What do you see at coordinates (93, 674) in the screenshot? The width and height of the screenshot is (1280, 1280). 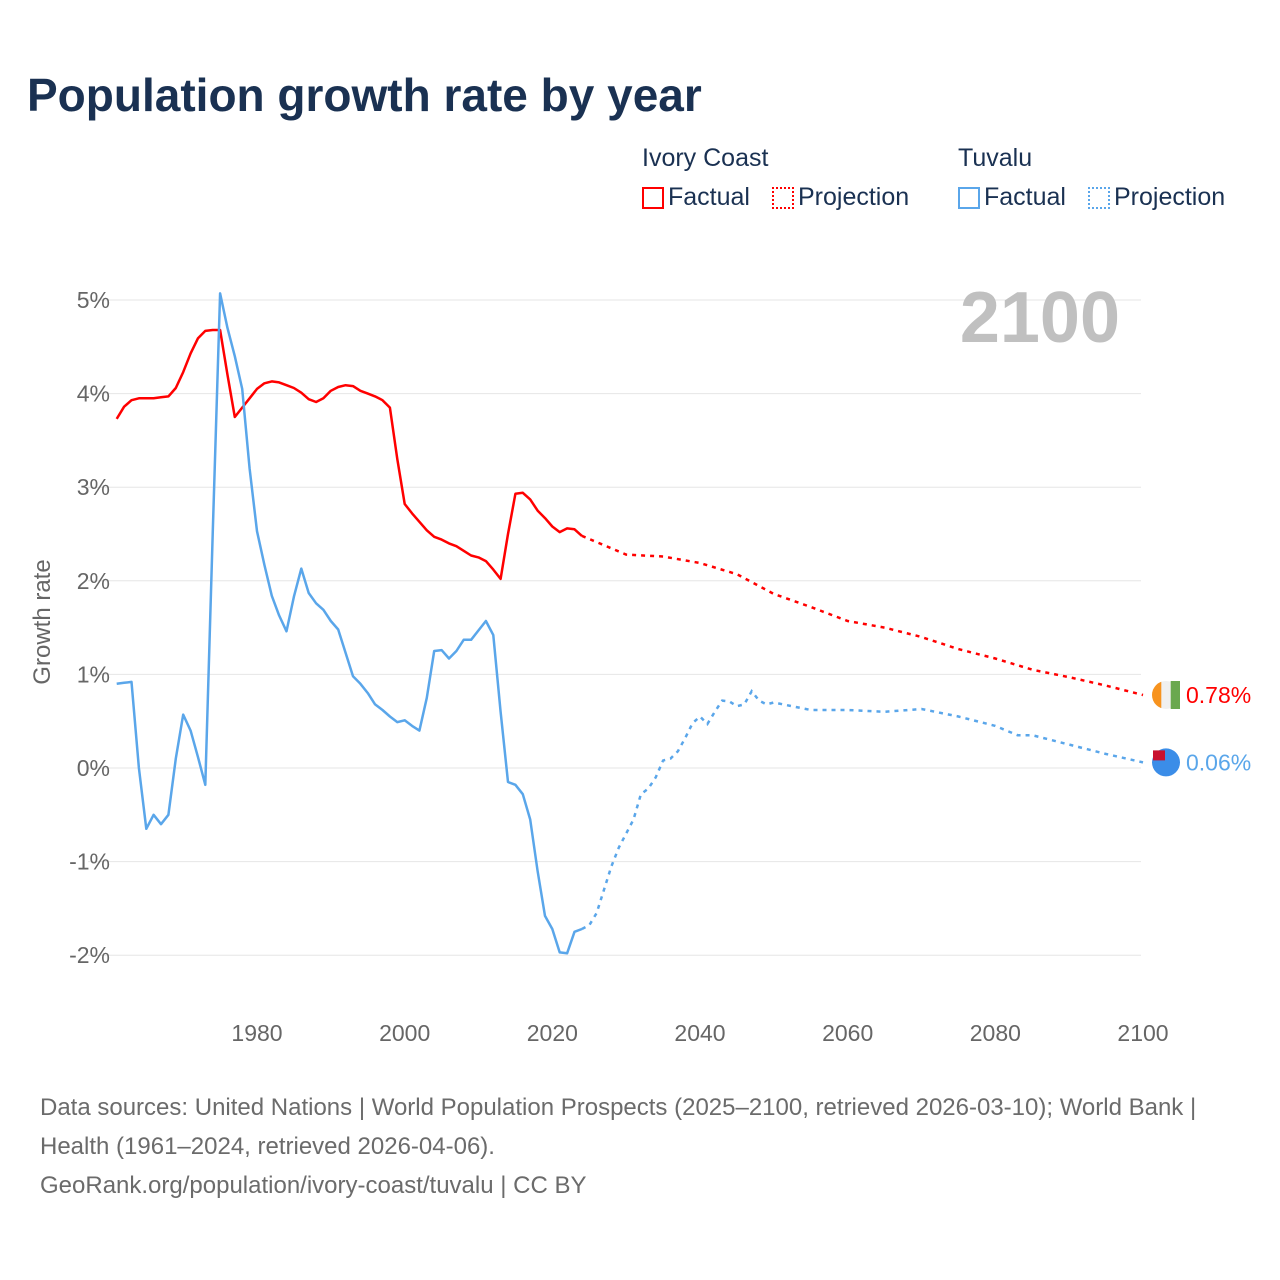 I see `y-tick-label: 1%` at bounding box center [93, 674].